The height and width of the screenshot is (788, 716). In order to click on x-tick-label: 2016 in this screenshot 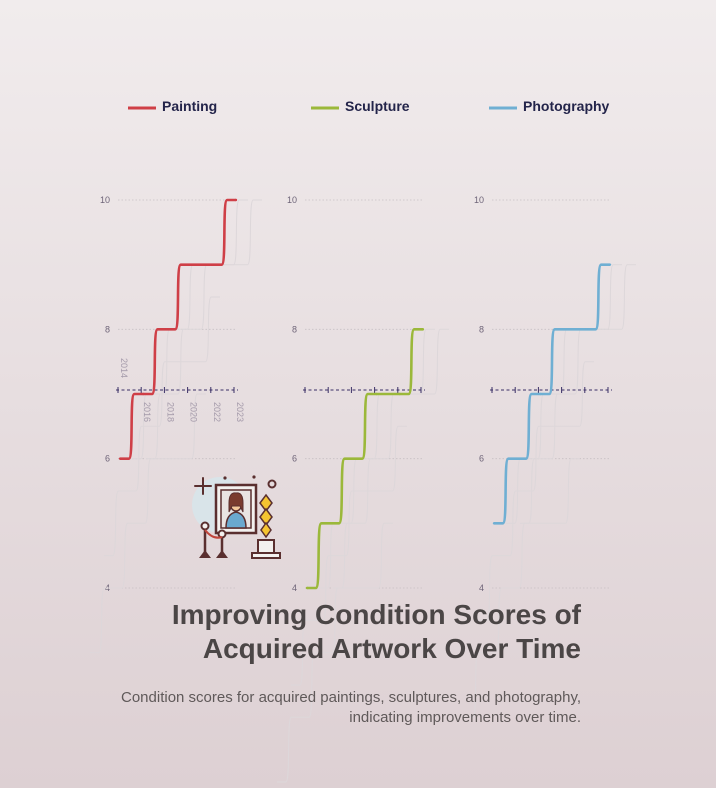, I will do `click(147, 412)`.